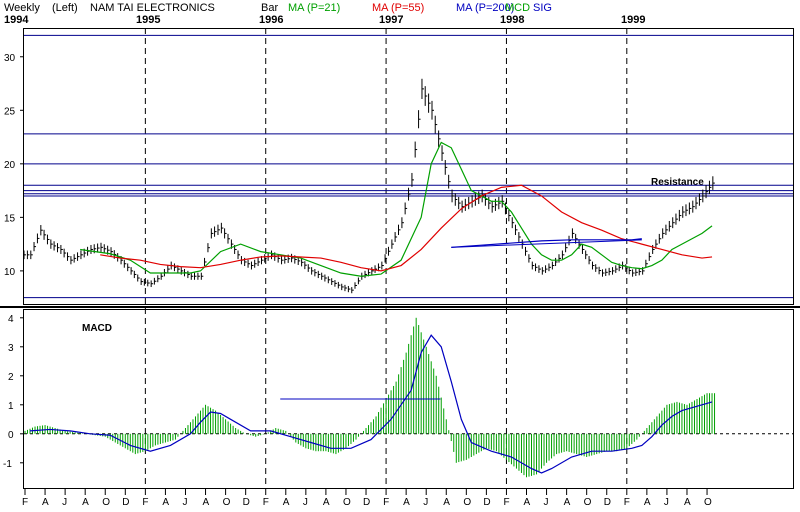 The height and width of the screenshot is (512, 800). I want to click on macd-y-tick-label: 4, so click(11, 319).